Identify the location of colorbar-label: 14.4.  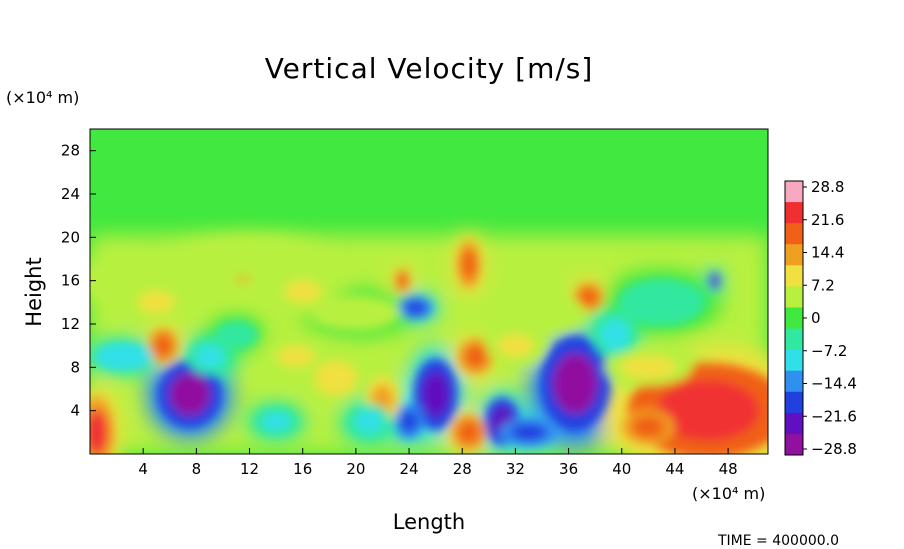
(827, 253).